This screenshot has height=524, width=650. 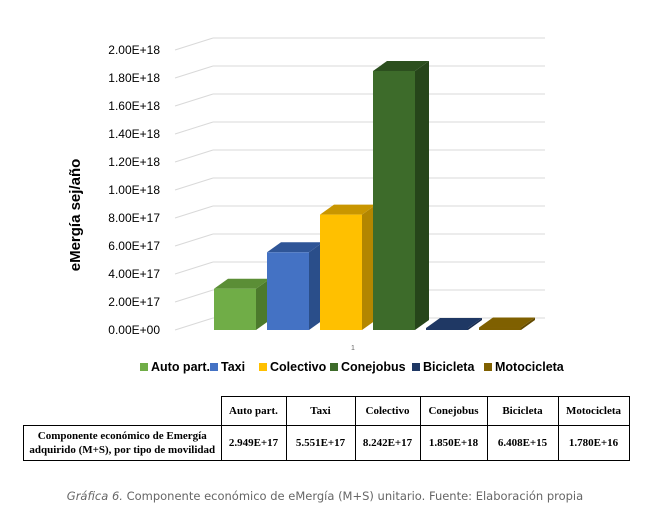 What do you see at coordinates (134, 246) in the screenshot?
I see `y-tick-label: 6.00E+17` at bounding box center [134, 246].